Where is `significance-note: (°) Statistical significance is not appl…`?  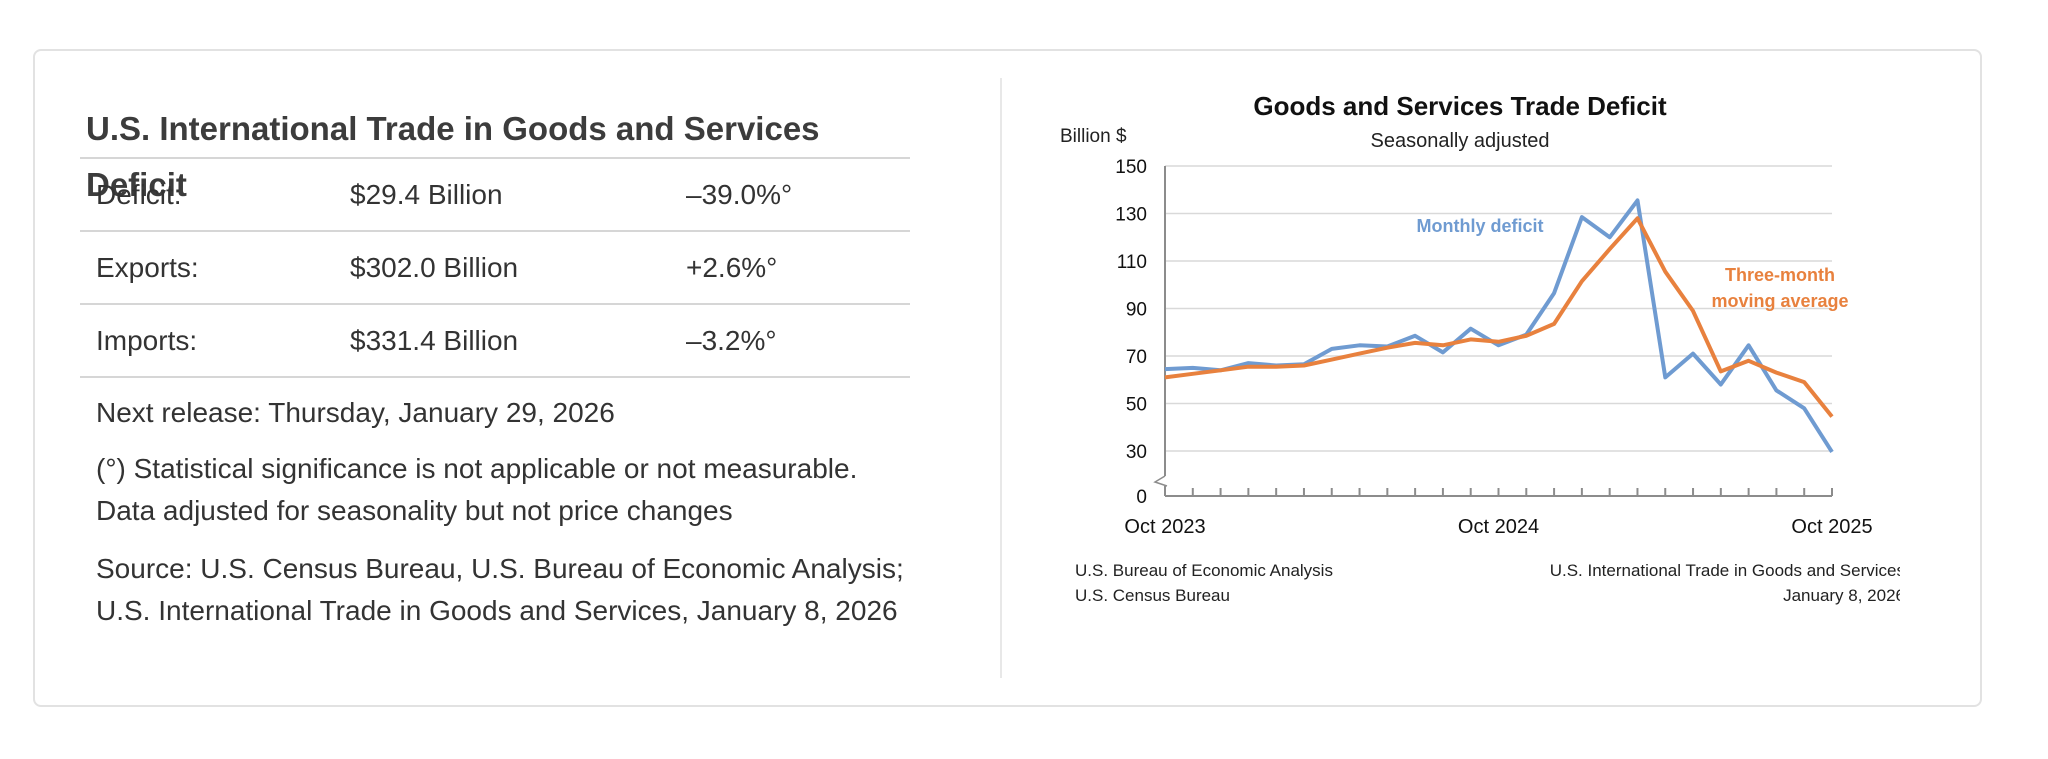
significance-note: (°) Statistical significance is not appl… is located at coordinates (503, 490).